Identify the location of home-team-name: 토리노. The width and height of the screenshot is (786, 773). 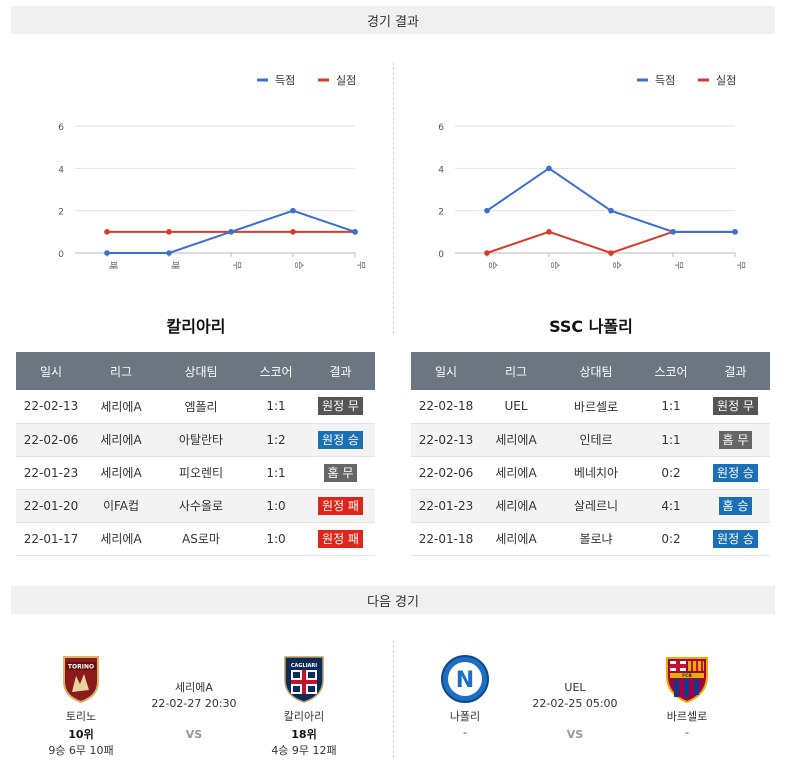
(81, 716).